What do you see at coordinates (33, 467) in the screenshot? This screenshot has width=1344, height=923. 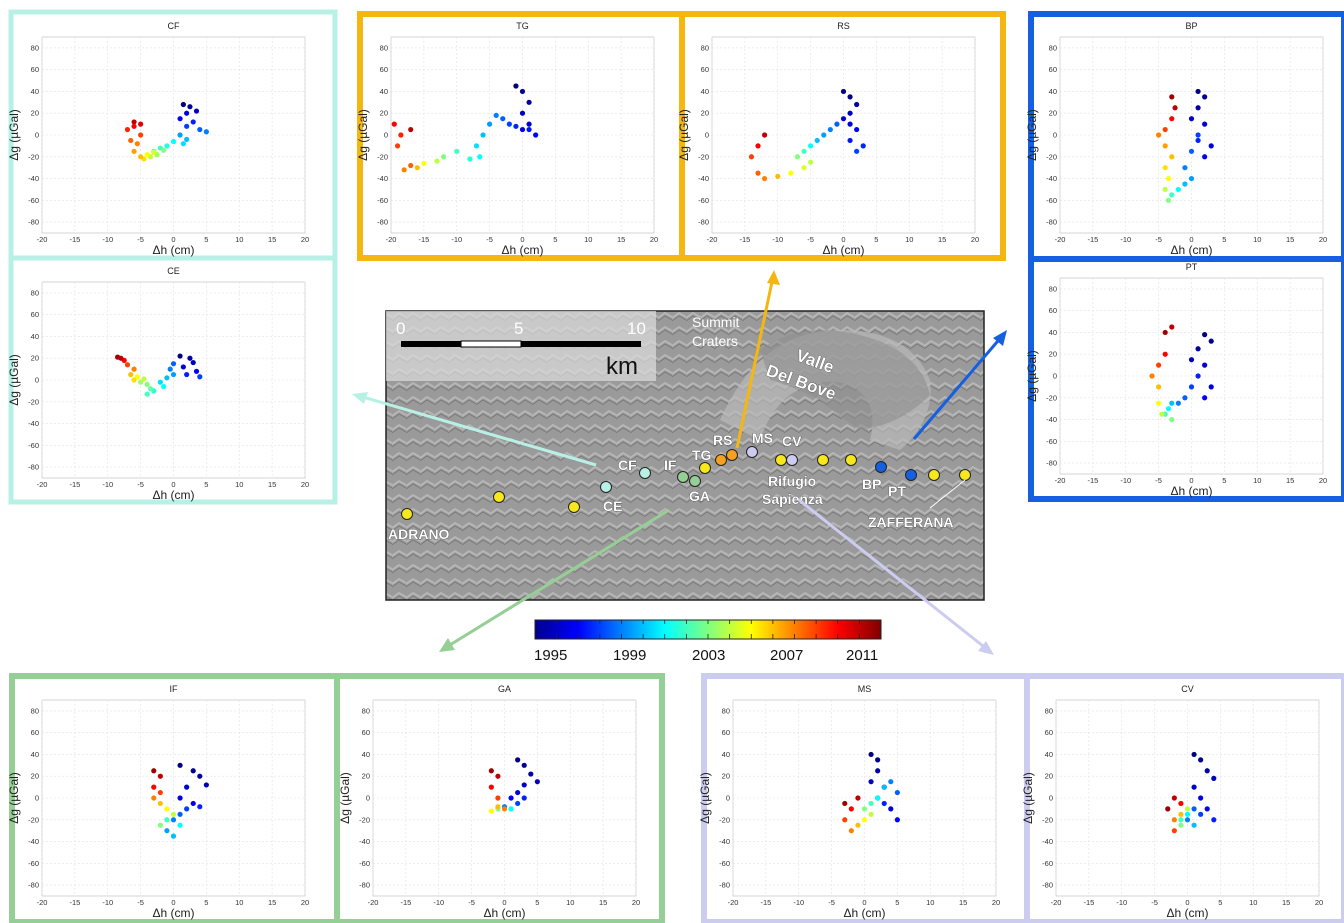 I see `y-tick-label: -80` at bounding box center [33, 467].